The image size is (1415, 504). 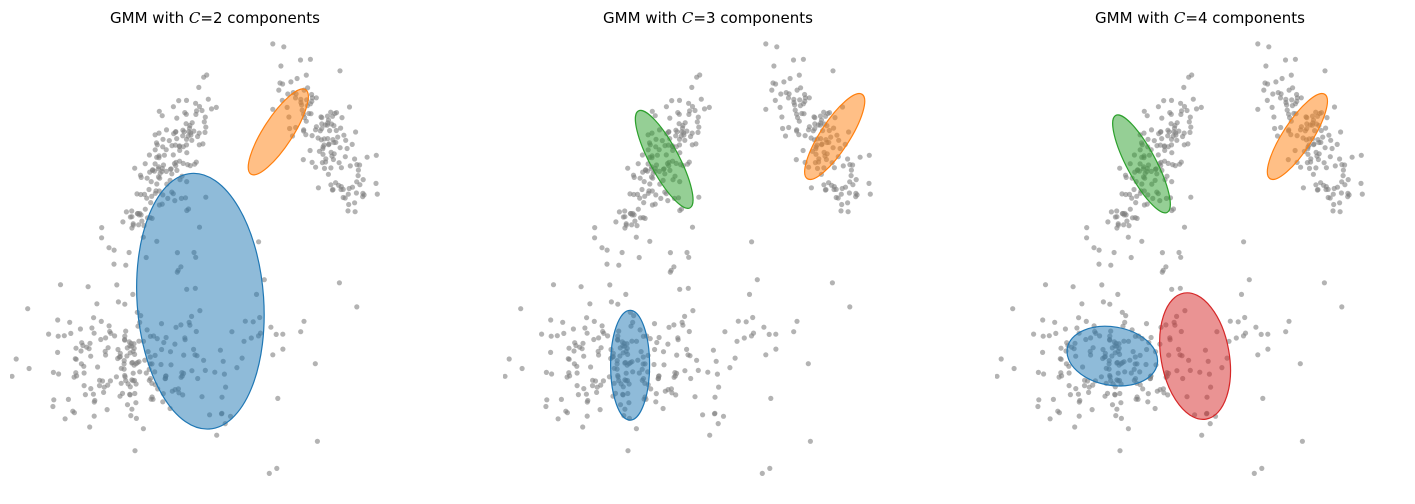 What do you see at coordinates (260, 18) in the screenshot?
I see `title-suffix: =2 components` at bounding box center [260, 18].